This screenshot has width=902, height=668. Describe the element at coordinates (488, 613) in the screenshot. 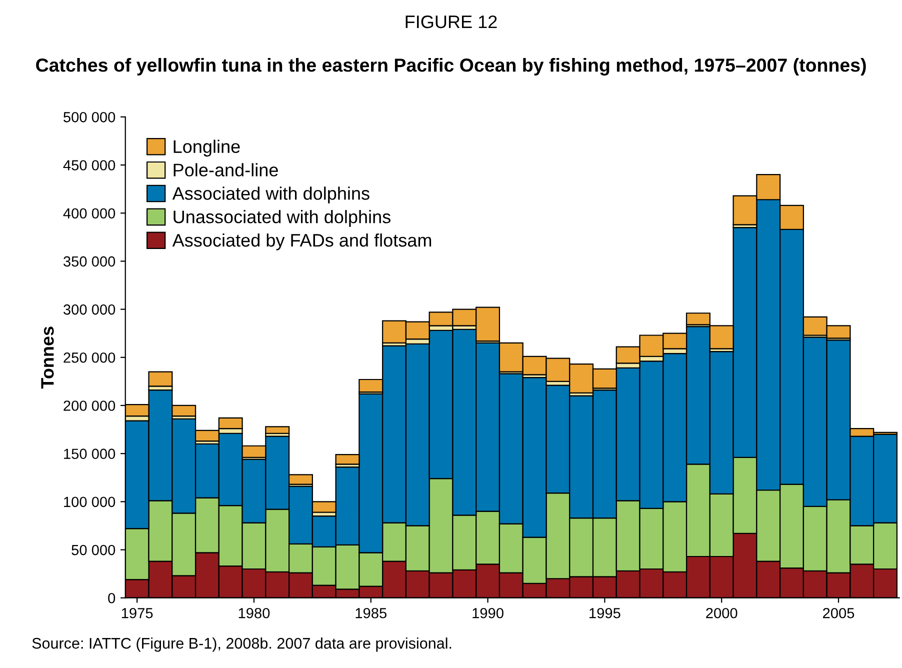

I see `x-tick-label: 1990` at that location.